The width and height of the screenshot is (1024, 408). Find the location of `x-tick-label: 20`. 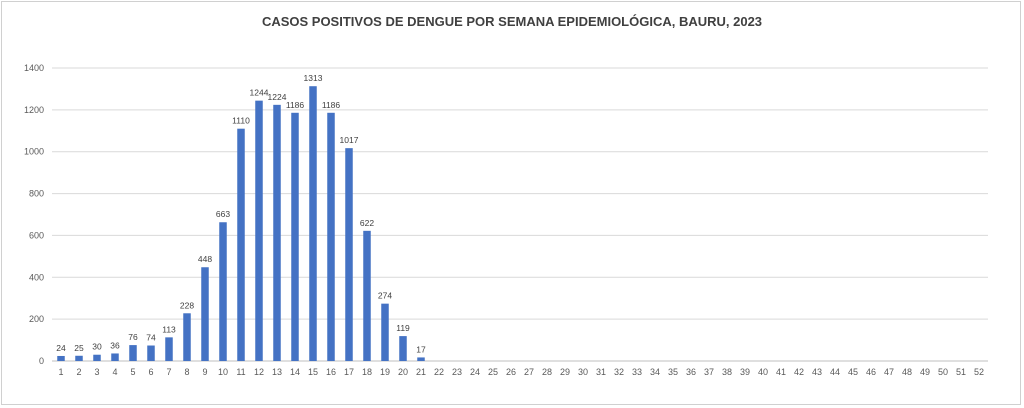

x-tick-label: 20 is located at coordinates (403, 372).